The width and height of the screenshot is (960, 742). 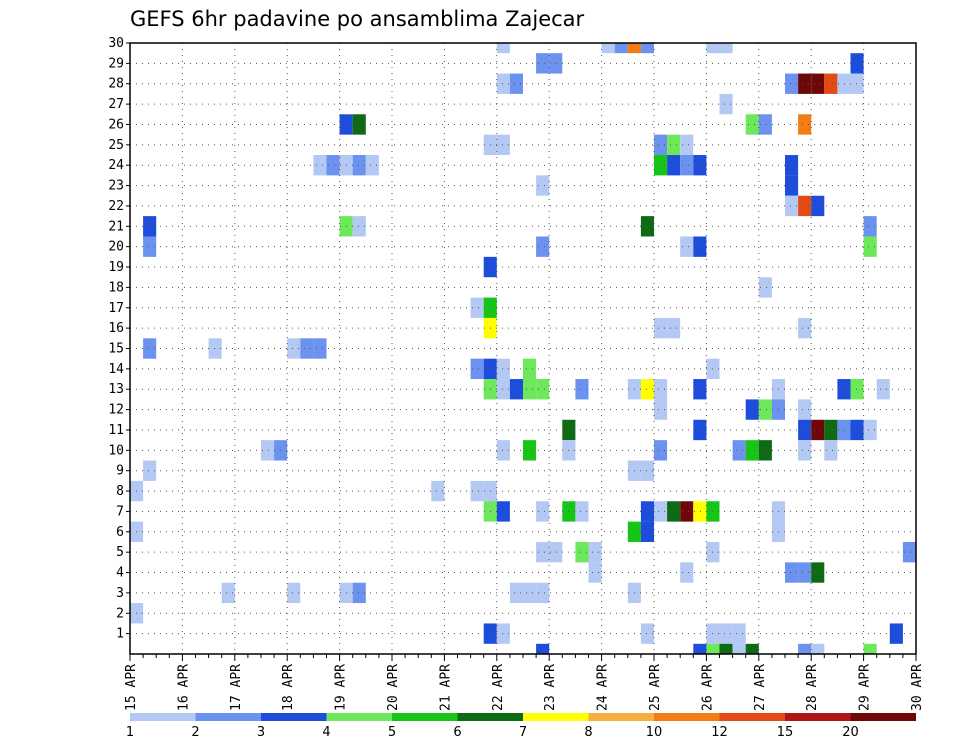 I want to click on x-tick-label: 30 APR, so click(x=917, y=687).